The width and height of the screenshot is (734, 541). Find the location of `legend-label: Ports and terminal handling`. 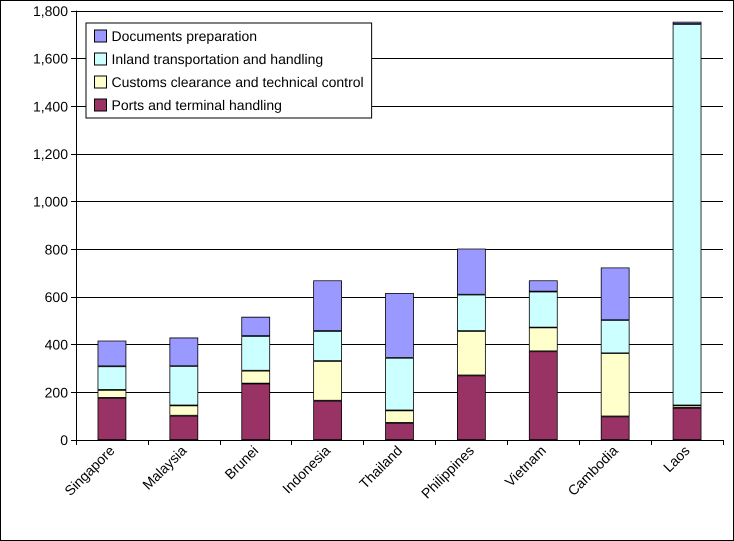

legend-label: Ports and terminal handling is located at coordinates (197, 105).